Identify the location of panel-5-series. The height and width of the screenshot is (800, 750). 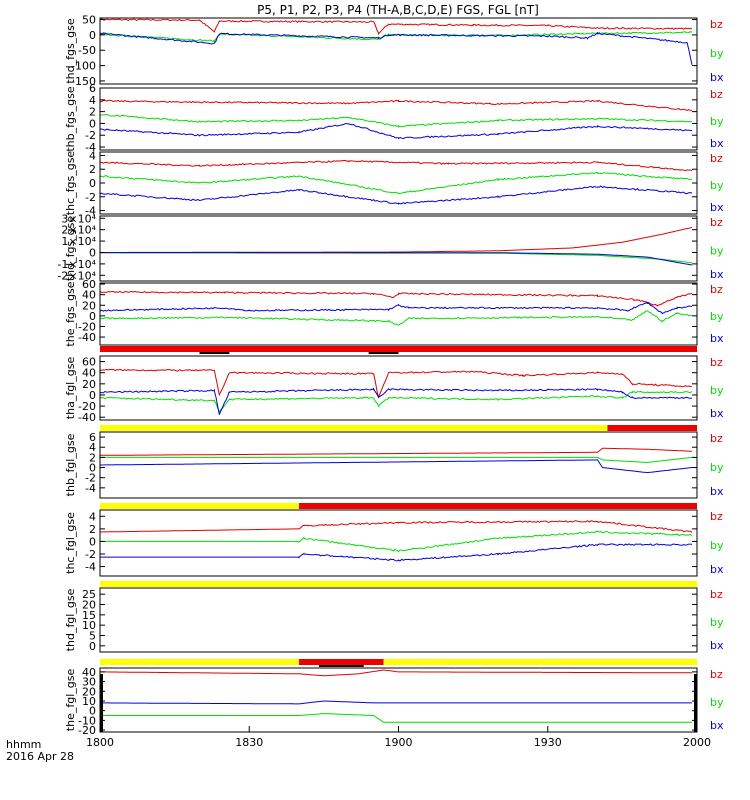
(396, 308).